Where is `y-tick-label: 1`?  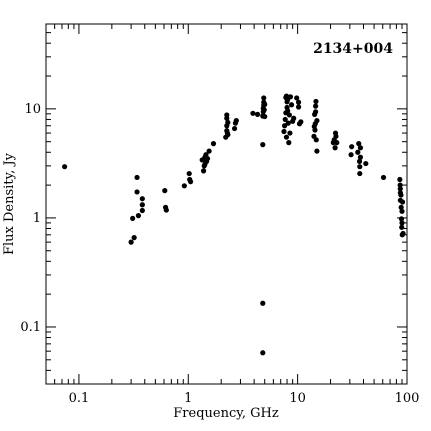 y-tick-label: 1 is located at coordinates (37, 218).